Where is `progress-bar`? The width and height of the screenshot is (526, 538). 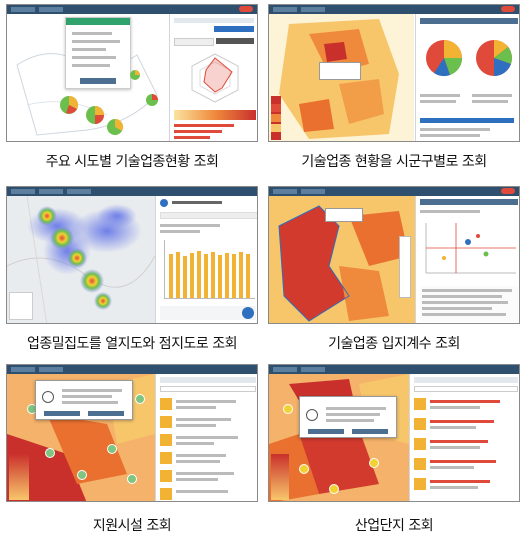 progress-bar is located at coordinates (467, 120).